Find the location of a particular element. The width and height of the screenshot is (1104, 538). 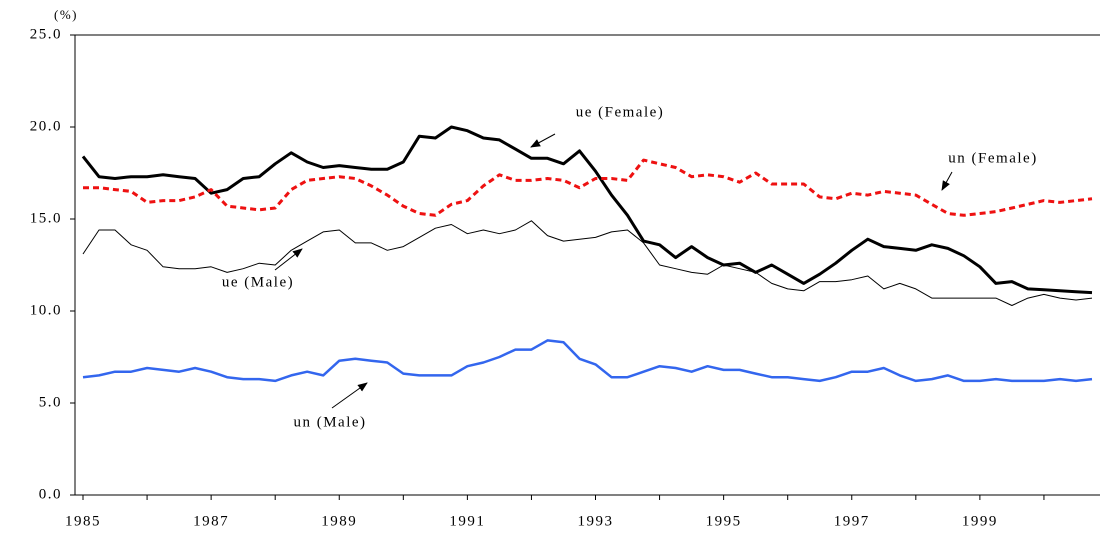

x-tick-label: 1985 is located at coordinates (83, 521).